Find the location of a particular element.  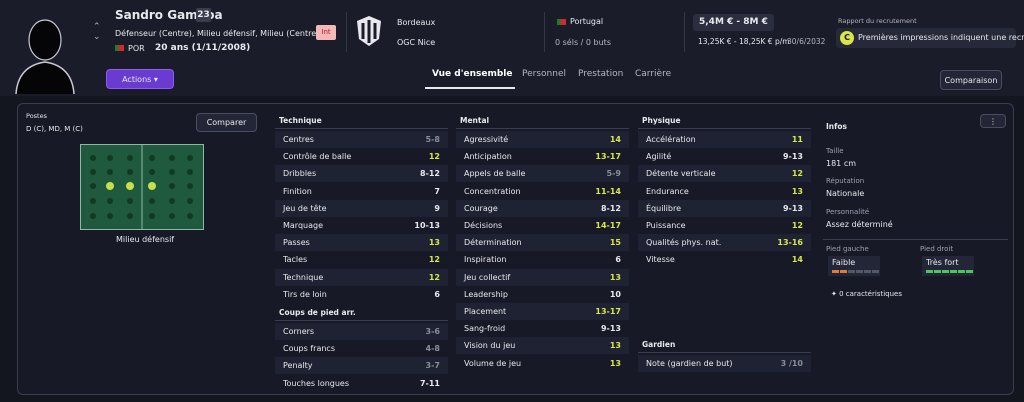

attribute-row: Penalty 3-7 is located at coordinates (361, 366).